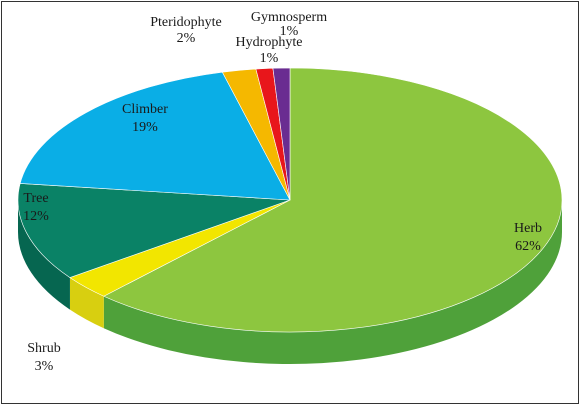 This screenshot has width=582, height=407. Describe the element at coordinates (145, 109) in the screenshot. I see `slice-label-climber: Climber` at that location.